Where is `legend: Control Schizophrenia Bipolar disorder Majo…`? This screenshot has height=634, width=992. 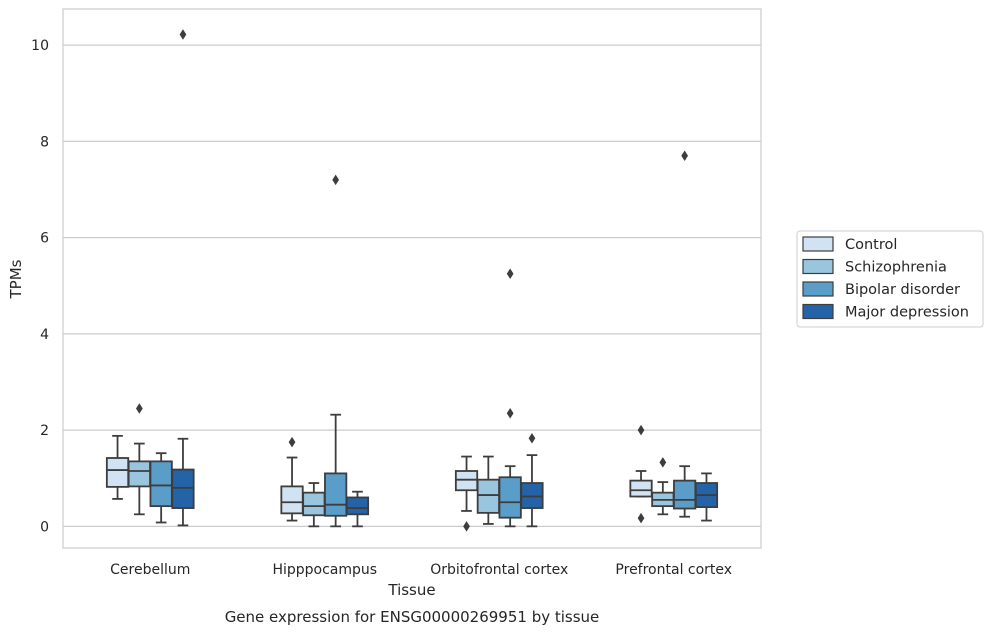
legend: Control Schizophrenia Bipolar disorder Majo… is located at coordinates (890, 279).